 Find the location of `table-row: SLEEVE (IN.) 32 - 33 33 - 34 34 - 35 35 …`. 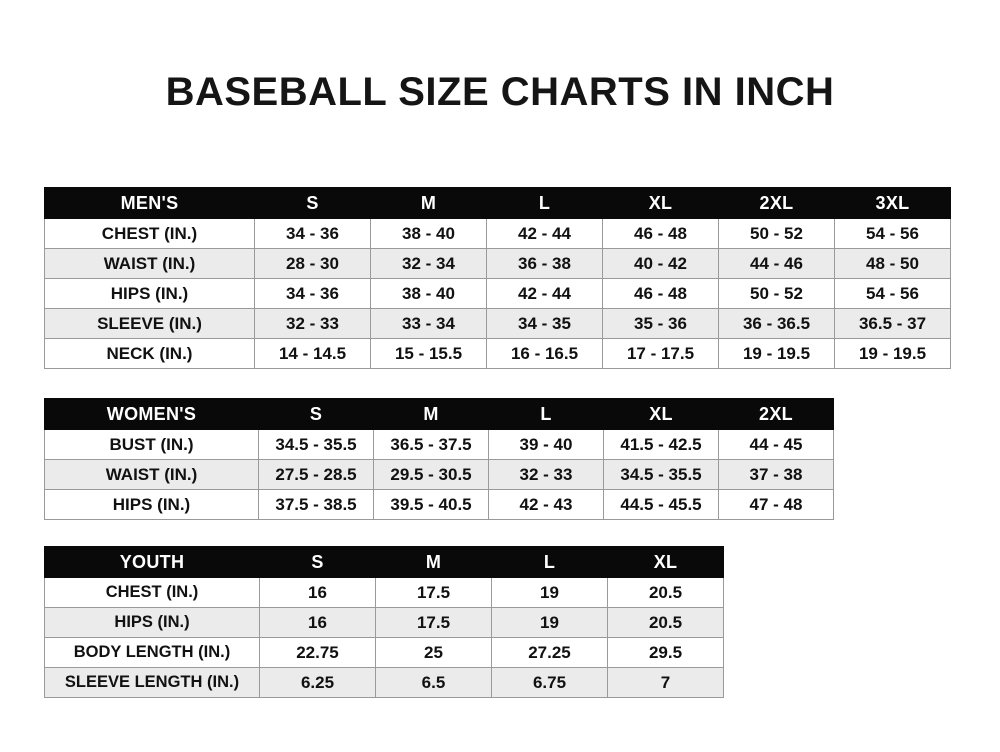

table-row: SLEEVE (IN.) 32 - 33 33 - 34 34 - 35 35 … is located at coordinates (497, 323).